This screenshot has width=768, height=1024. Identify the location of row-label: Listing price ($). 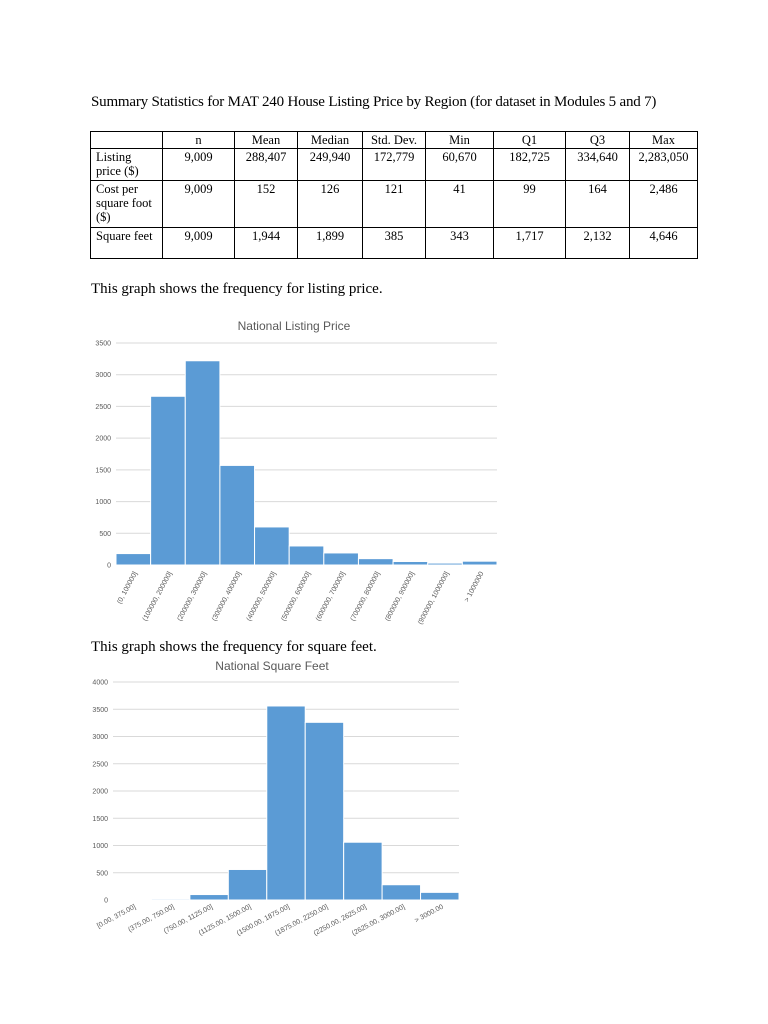
(126, 164).